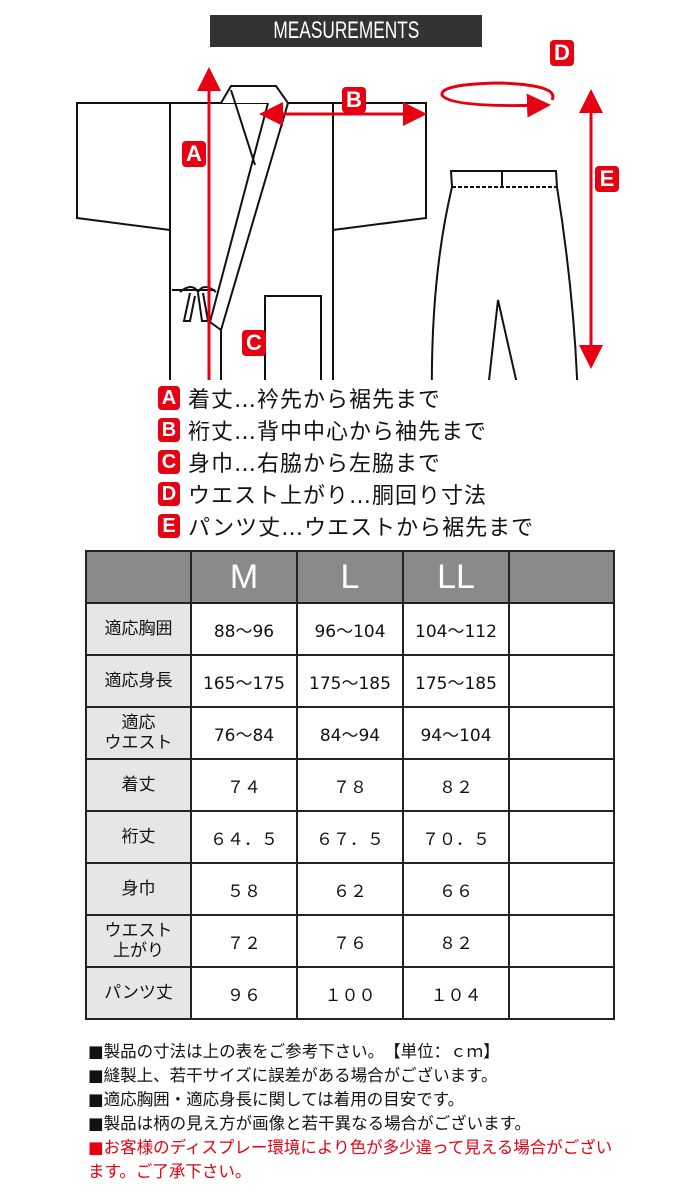 This screenshot has width=700, height=1200. Describe the element at coordinates (138, 733) in the screenshot. I see `row-label: 適応 ウエスト` at that location.